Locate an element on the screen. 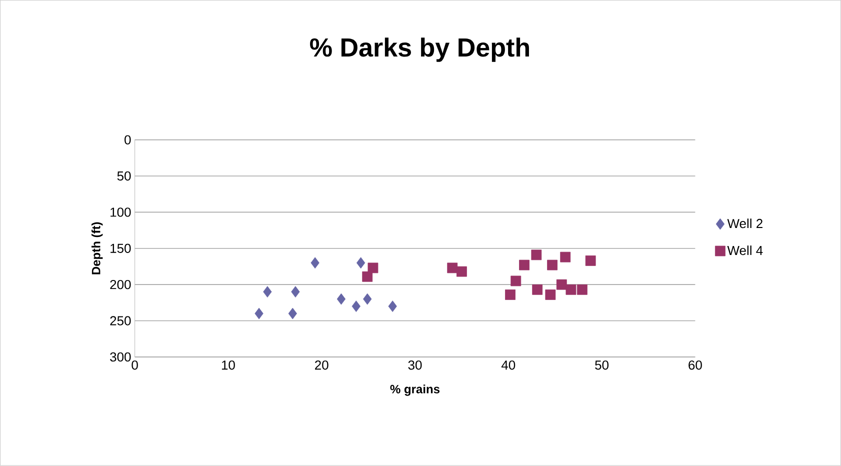  y-tick-label: 250 is located at coordinates (120, 321).